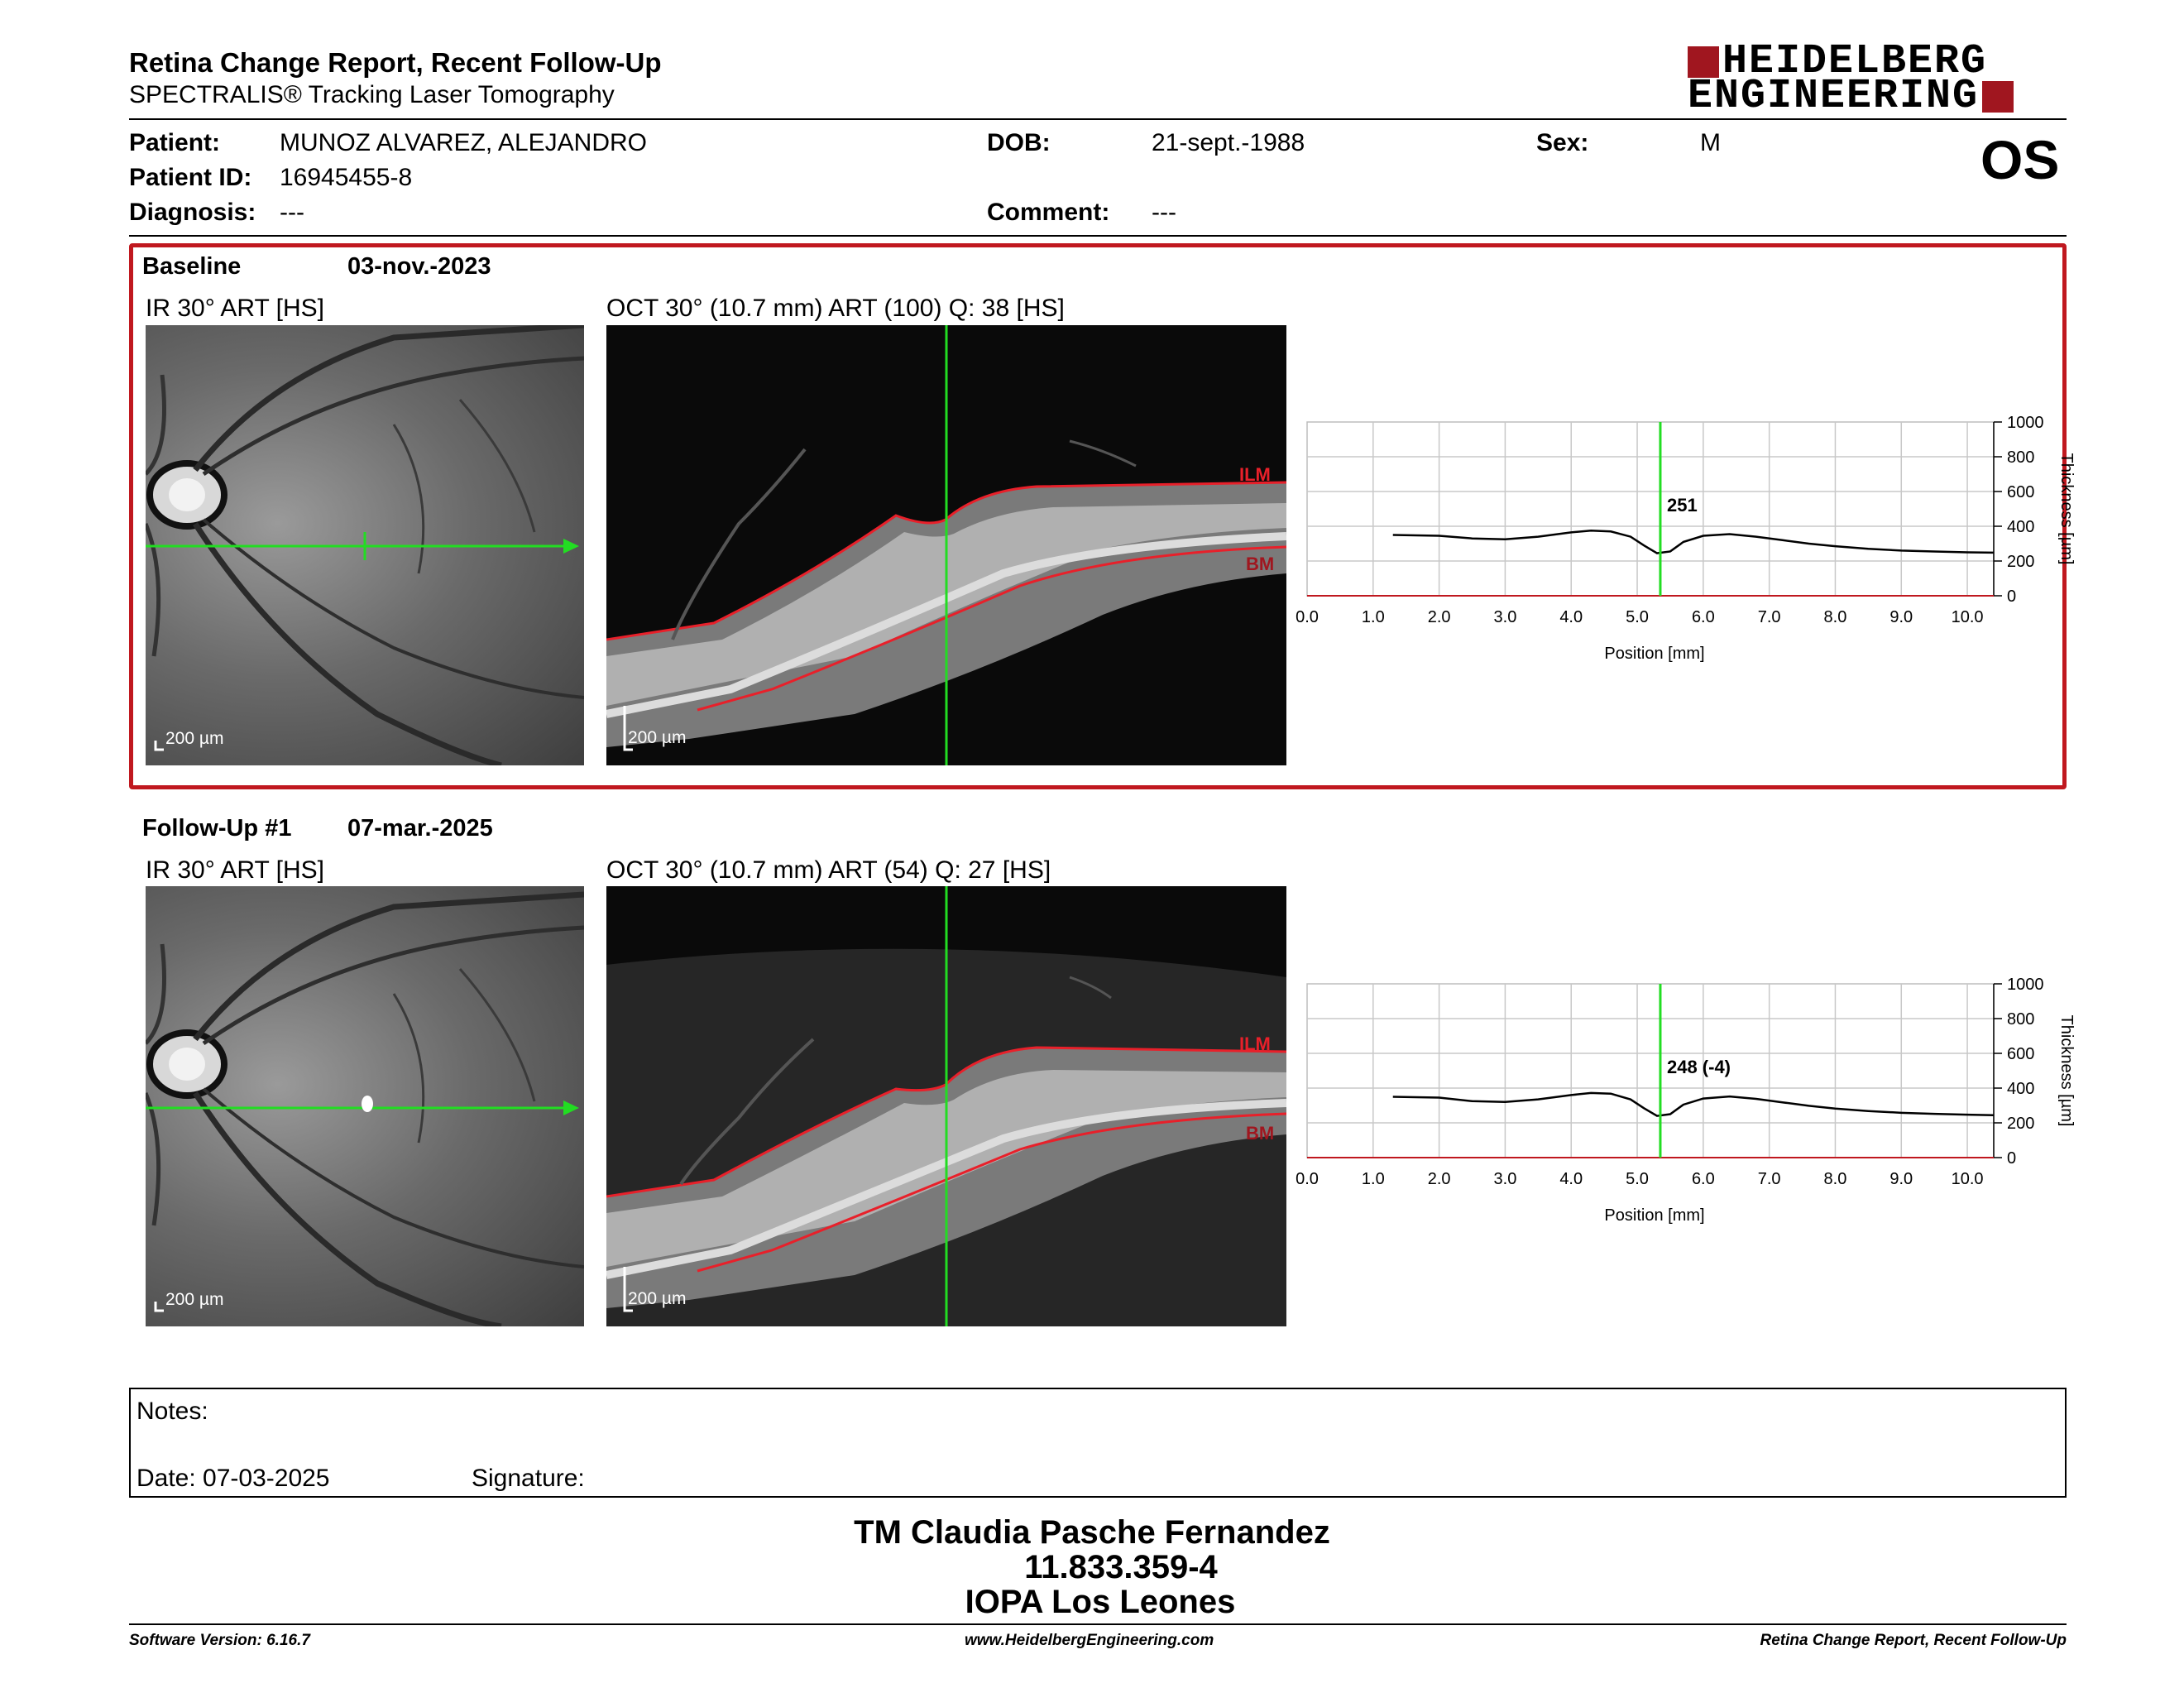  Describe the element at coordinates (1255, 1043) in the screenshot. I see `followup-ilm-label: ILM` at that location.